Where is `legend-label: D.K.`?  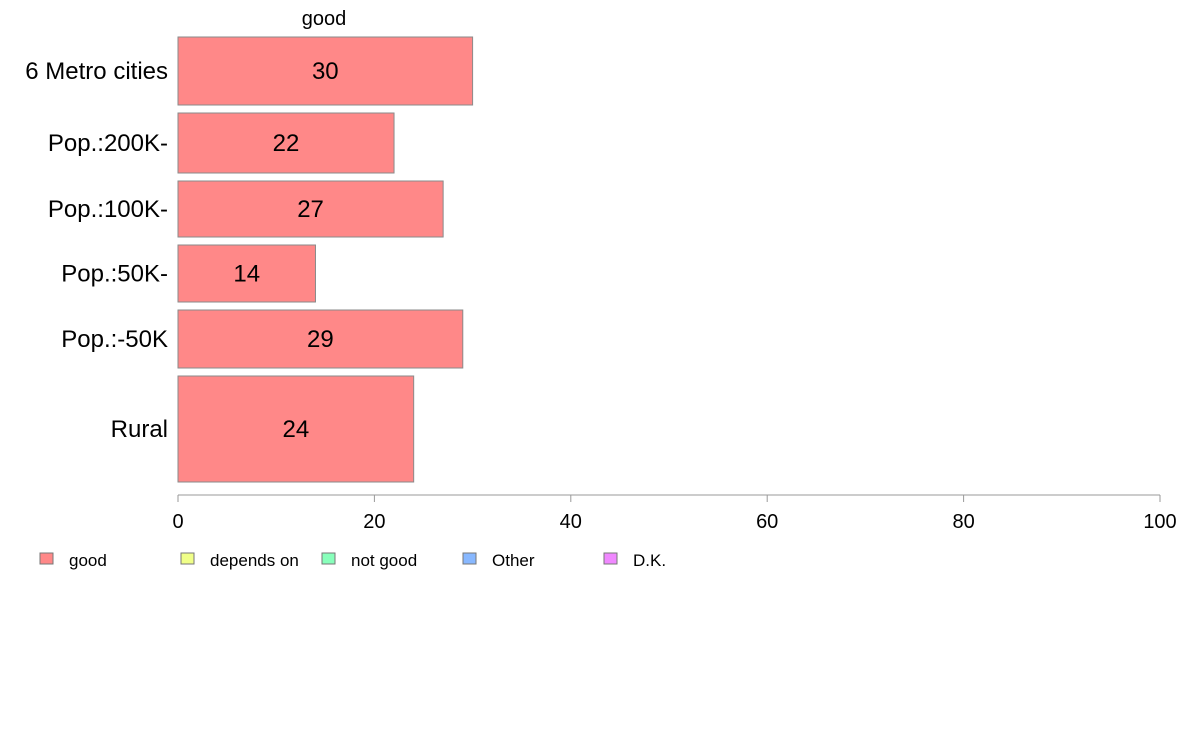
legend-label: D.K. is located at coordinates (649, 560).